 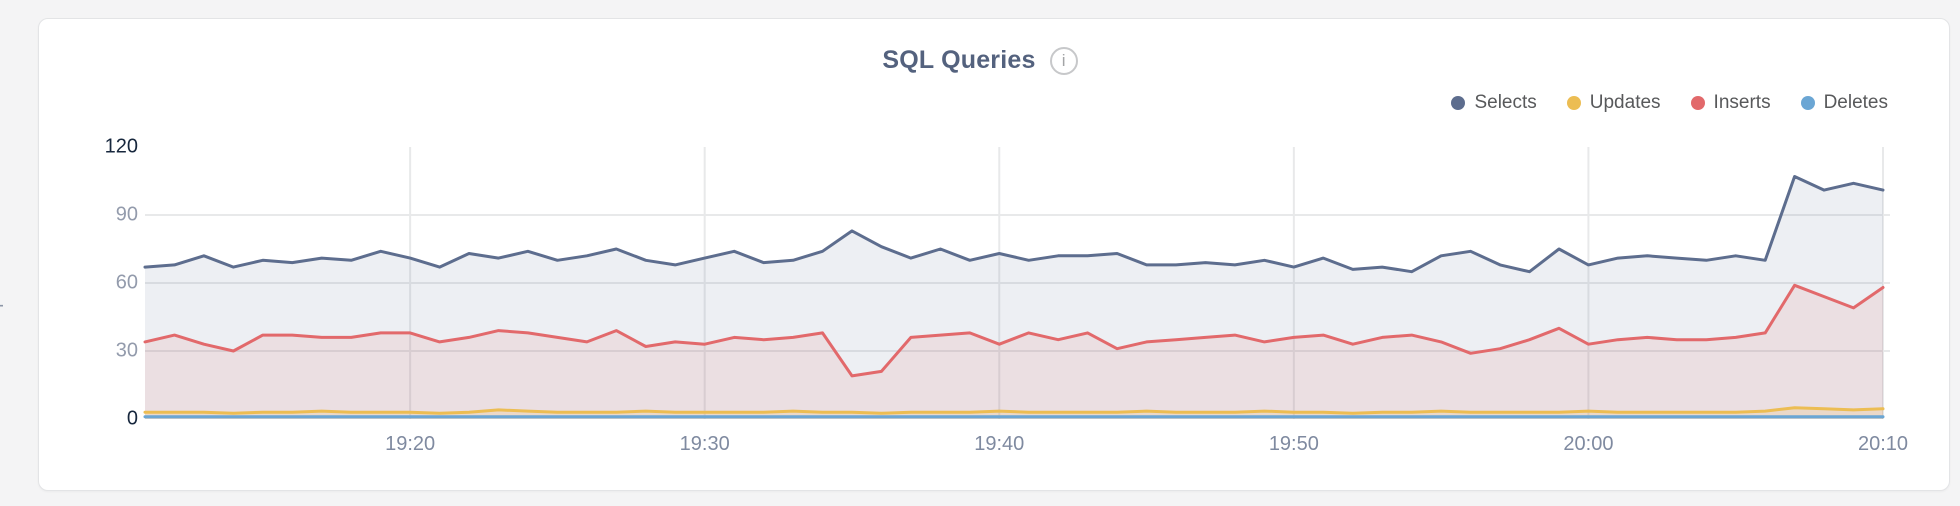 I want to click on y-axis-tick-0: 0, so click(x=132, y=418).